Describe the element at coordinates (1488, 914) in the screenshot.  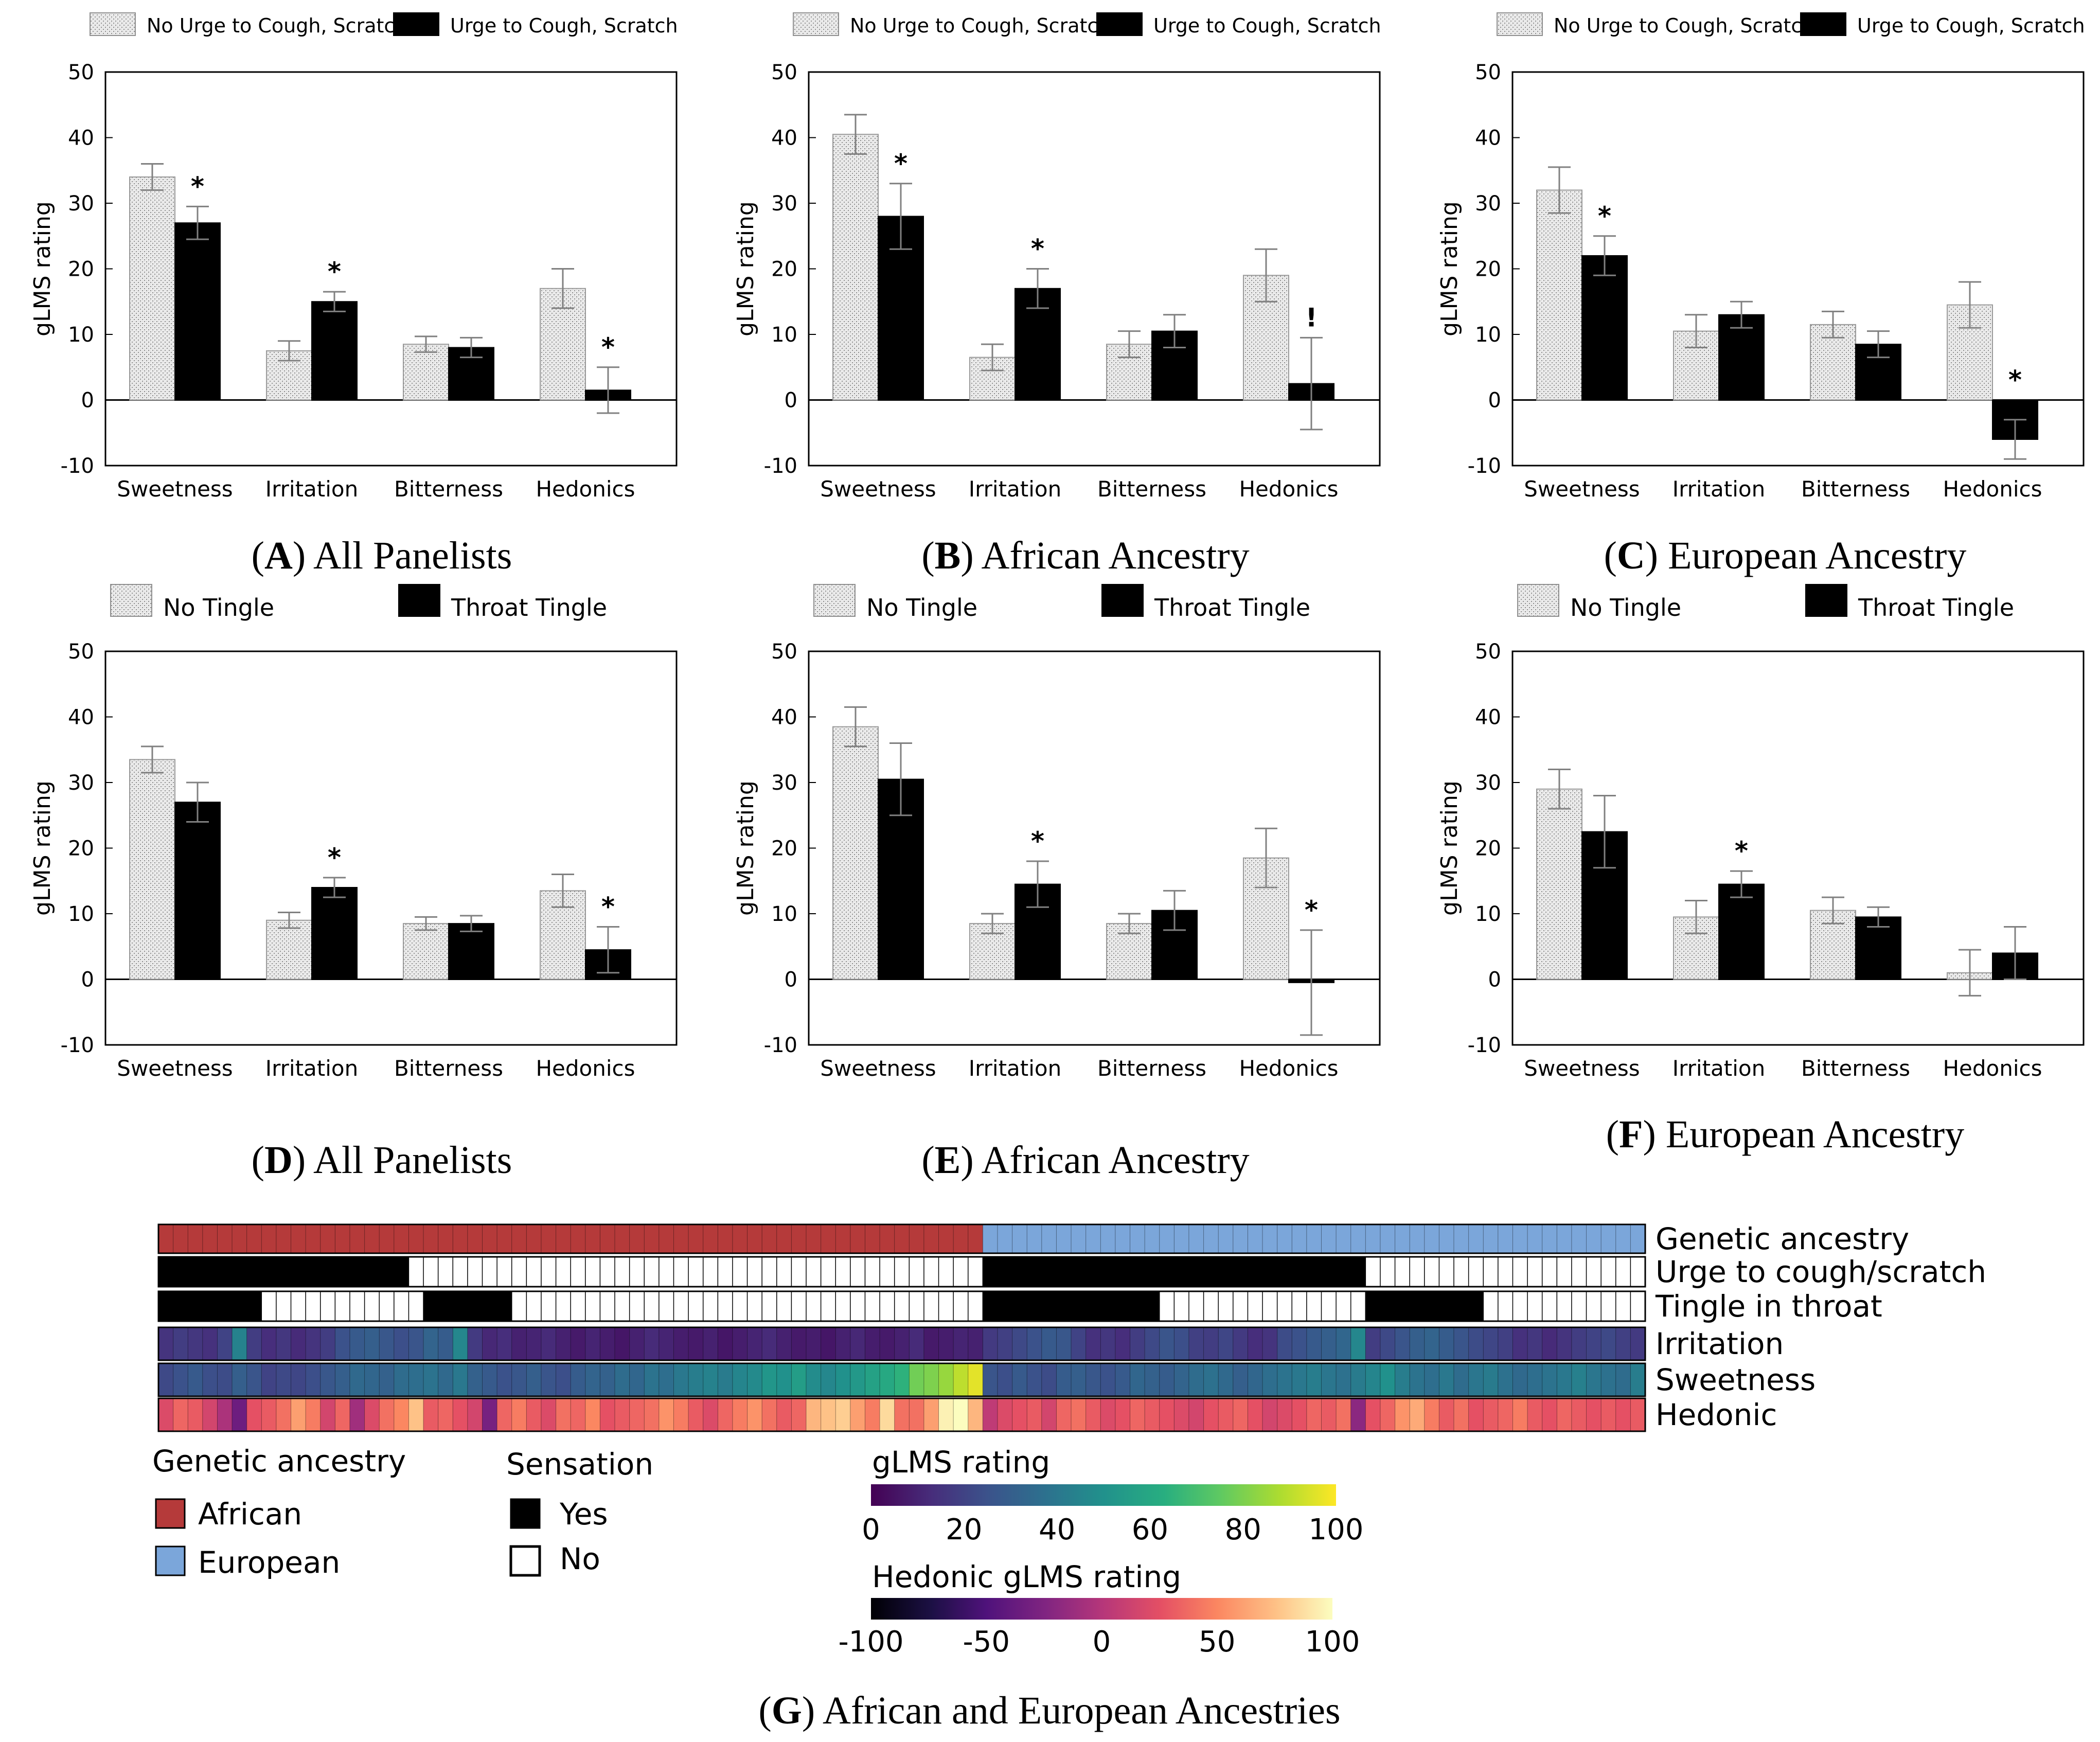
I see `y-tick-label: 10` at that location.